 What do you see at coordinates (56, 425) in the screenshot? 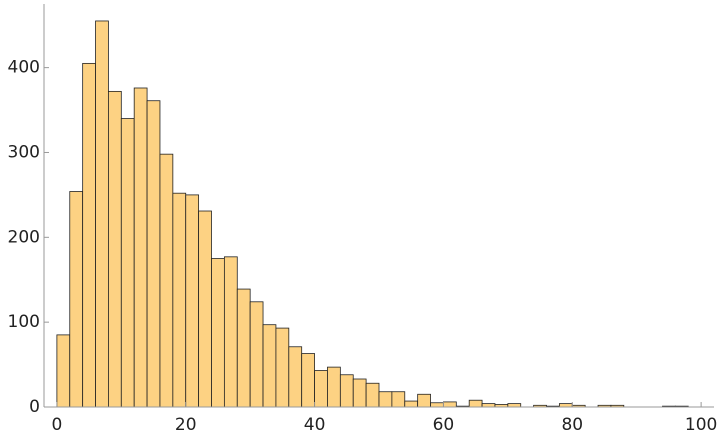
I see `x-tick-label: 0` at bounding box center [56, 425].